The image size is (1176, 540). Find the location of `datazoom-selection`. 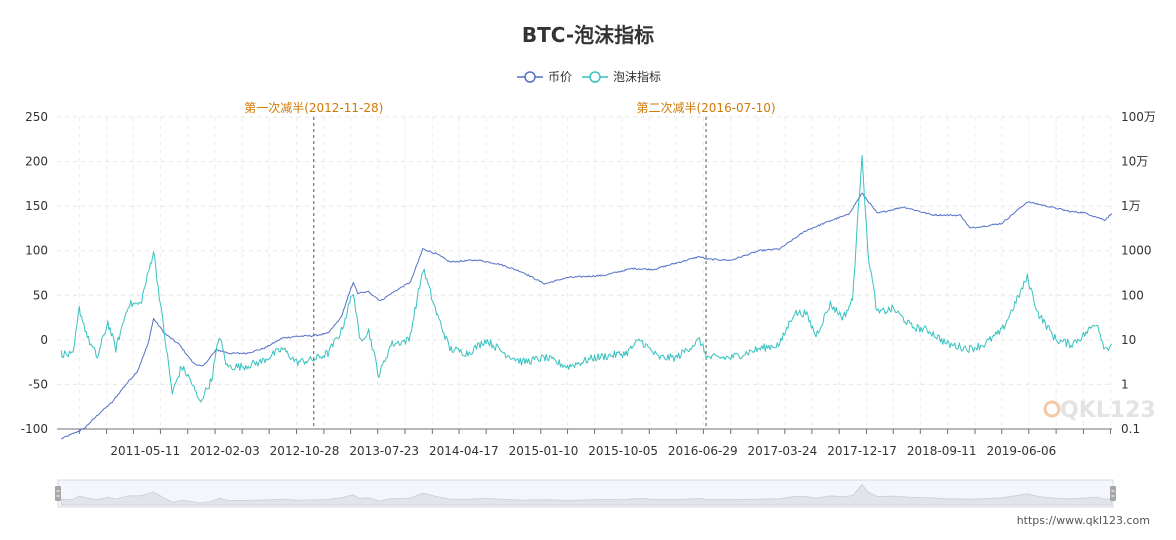

datazoom-selection is located at coordinates (585, 493).